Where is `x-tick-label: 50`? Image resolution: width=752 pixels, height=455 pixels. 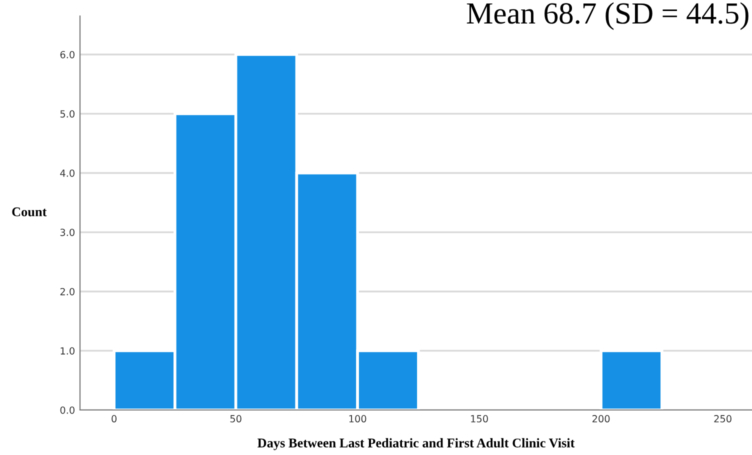
x-tick-label: 50 is located at coordinates (236, 418).